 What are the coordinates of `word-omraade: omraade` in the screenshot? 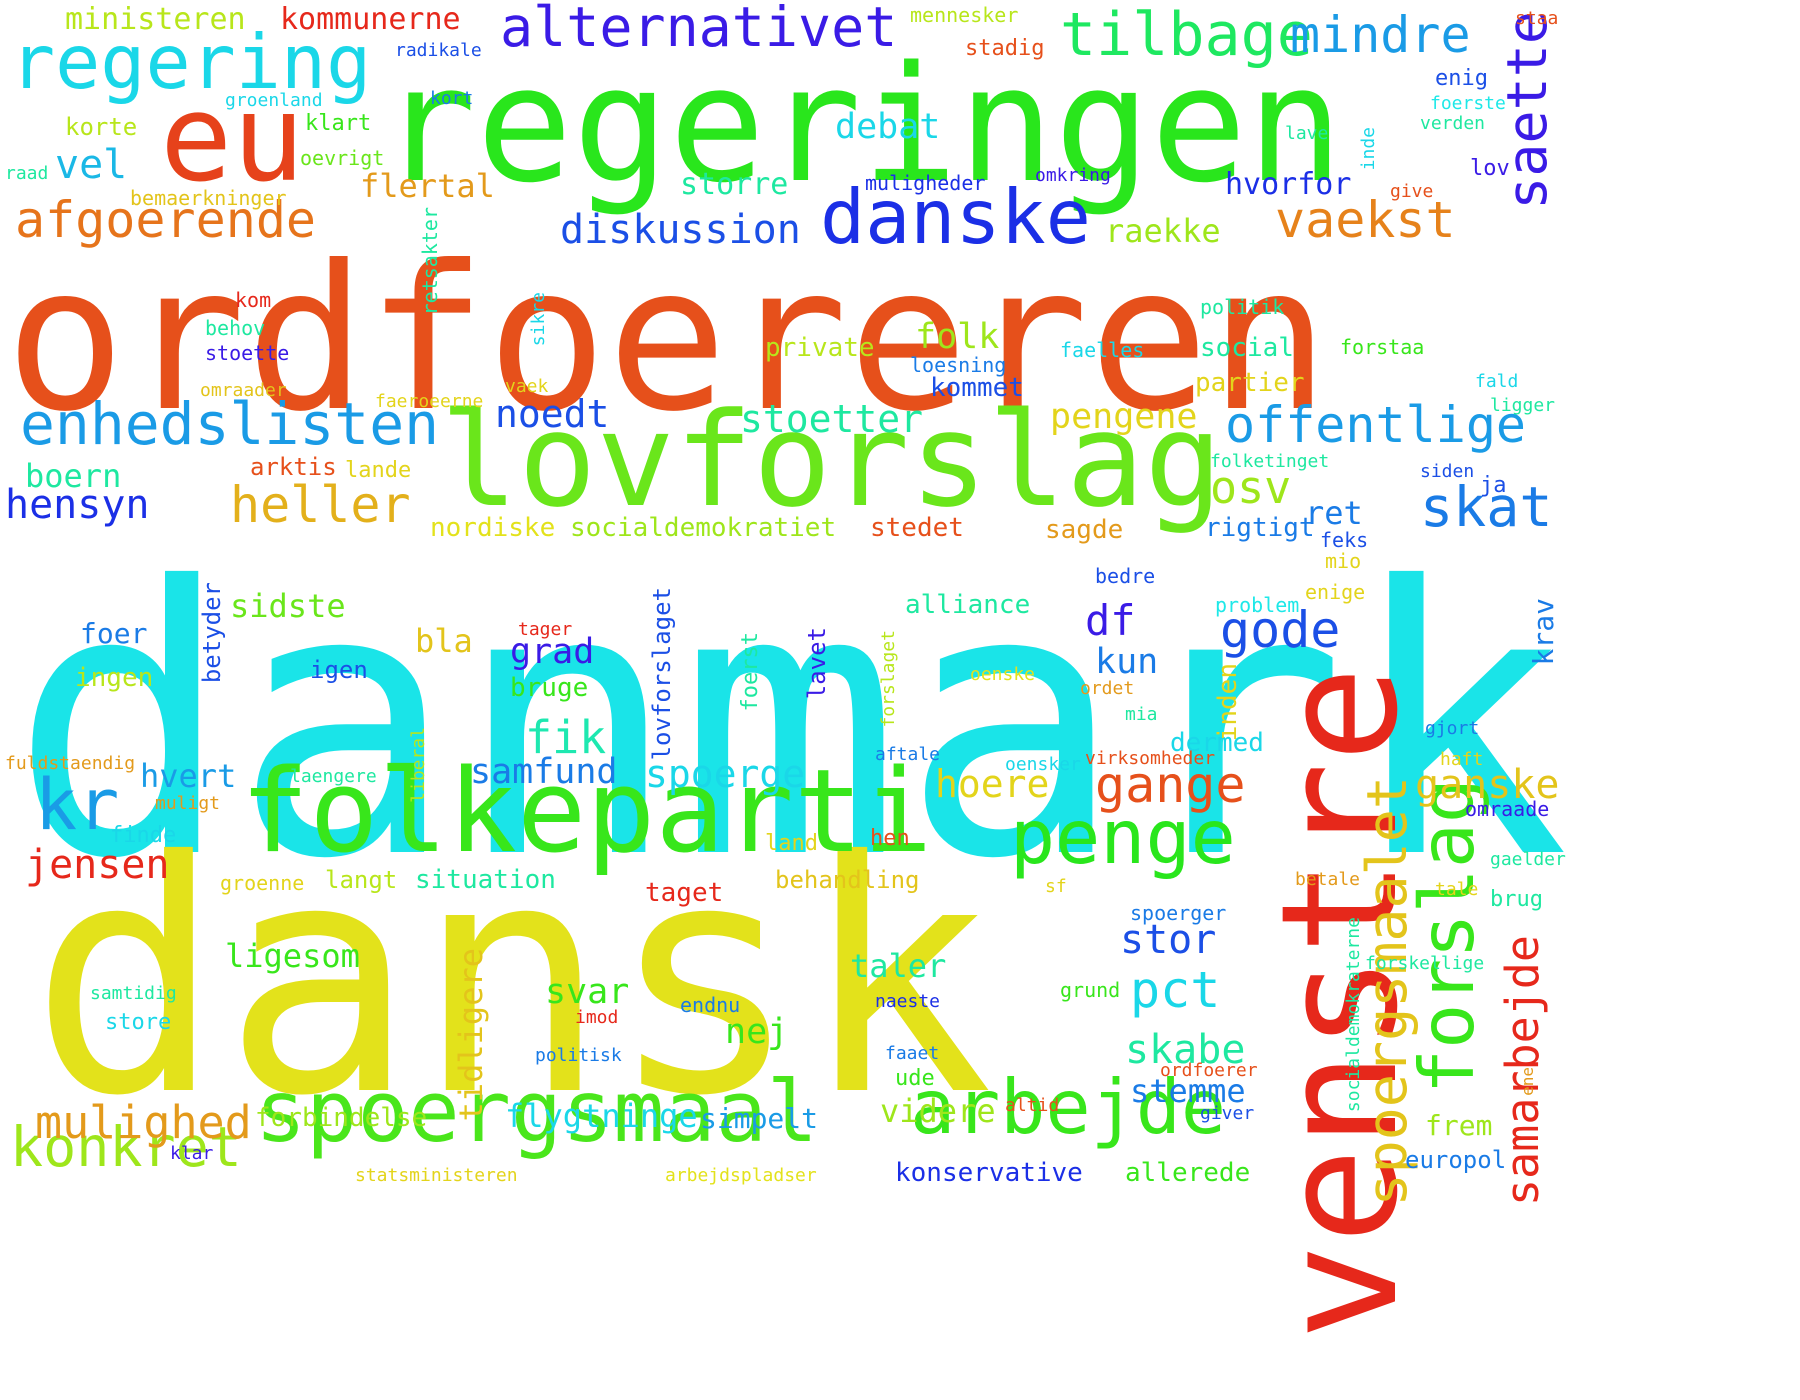 It's located at (1507, 809).